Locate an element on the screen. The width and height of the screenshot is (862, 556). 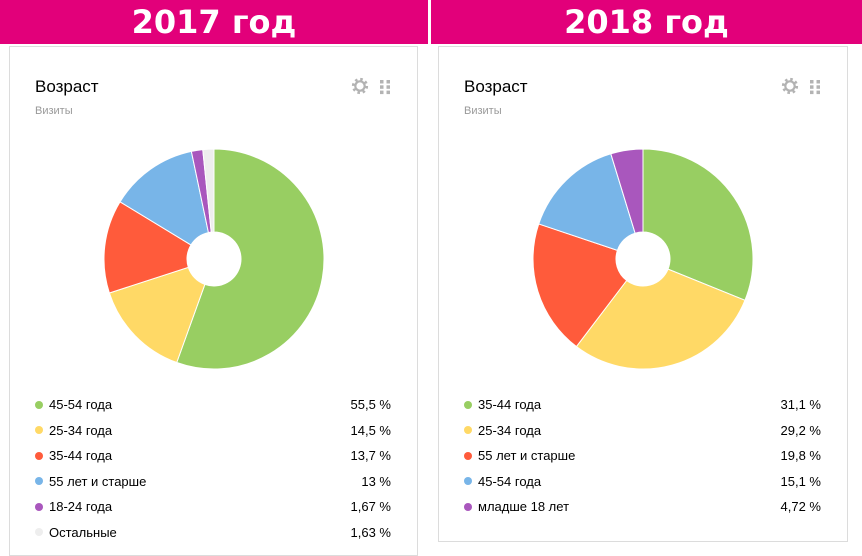
legend-value: 1,67 % is located at coordinates (370, 507).